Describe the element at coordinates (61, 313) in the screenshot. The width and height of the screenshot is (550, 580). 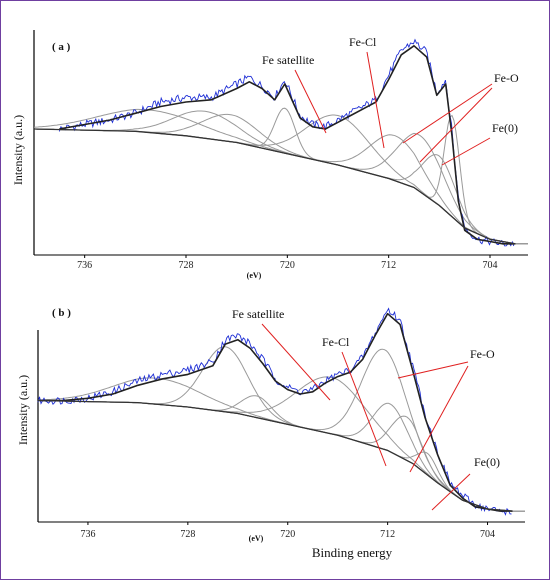
I see `panel-label-b: ( b )` at that location.